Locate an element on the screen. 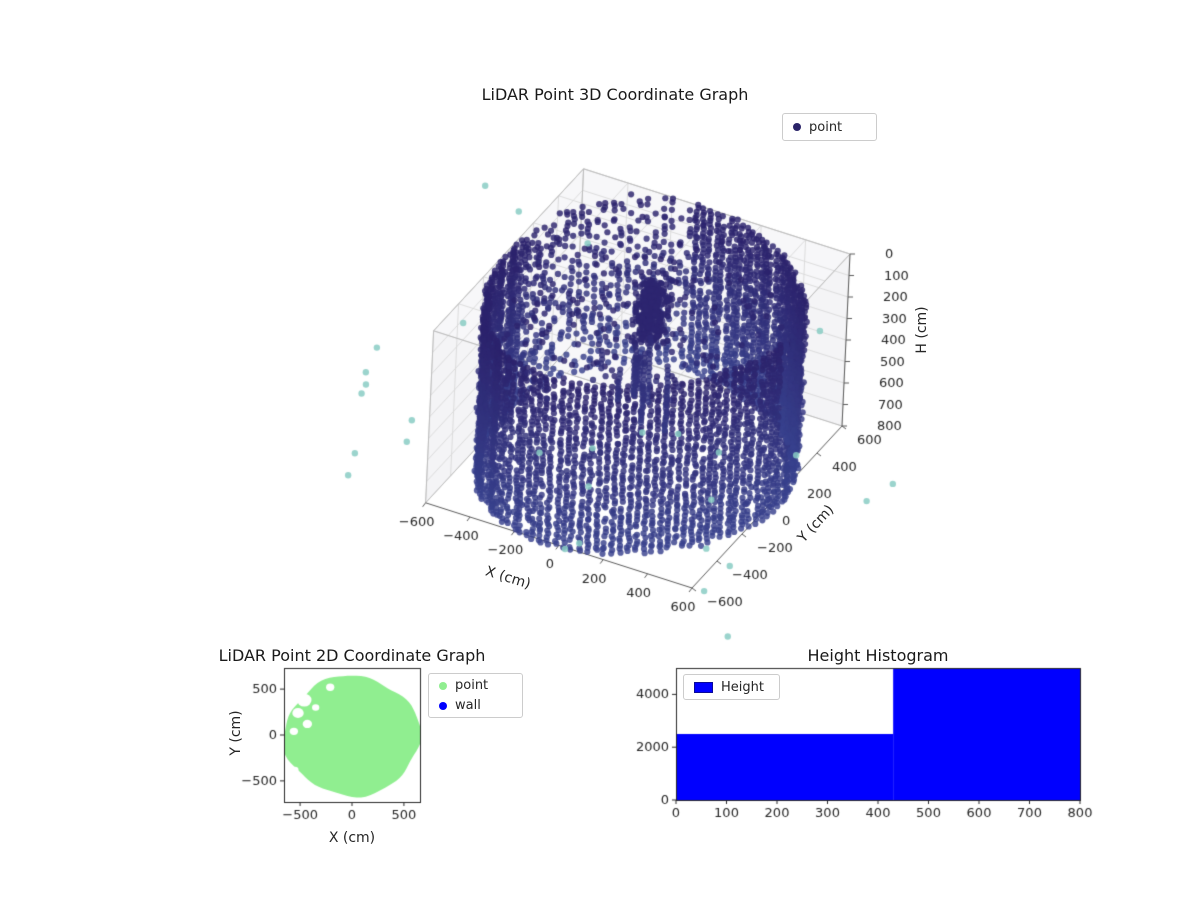 The width and height of the screenshot is (1200, 900). wall-marker-icon is located at coordinates (443, 705).